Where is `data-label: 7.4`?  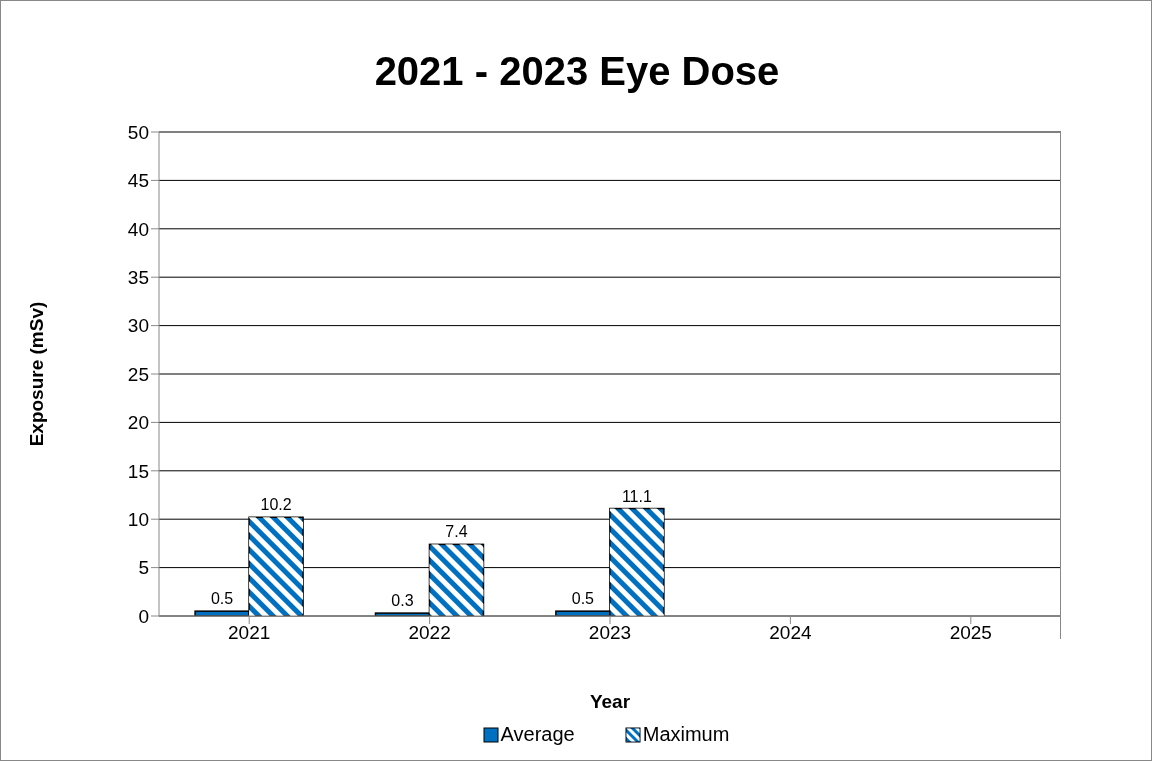 data-label: 7.4 is located at coordinates (456, 532).